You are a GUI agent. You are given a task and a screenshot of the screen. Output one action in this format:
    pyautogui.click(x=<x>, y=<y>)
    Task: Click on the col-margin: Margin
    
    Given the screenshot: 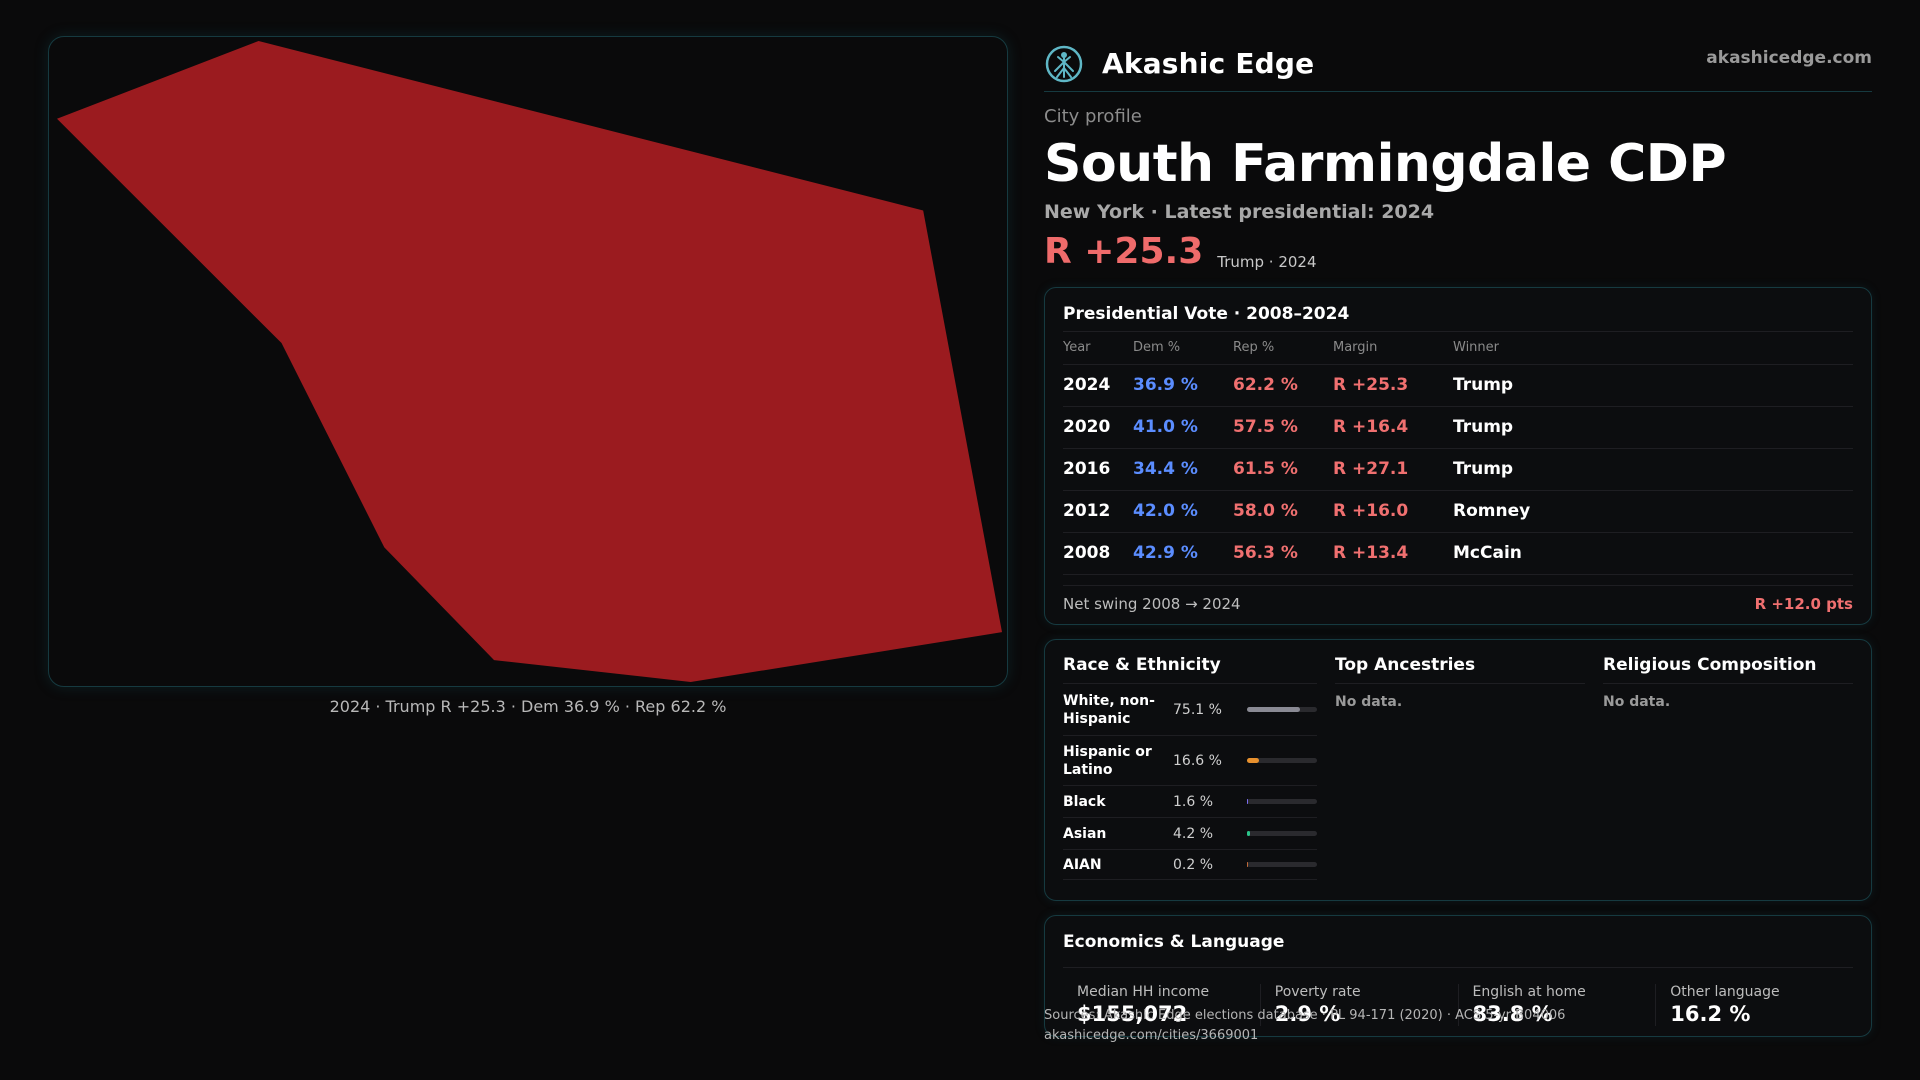 What is the action you would take?
    pyautogui.click(x=1393, y=348)
    